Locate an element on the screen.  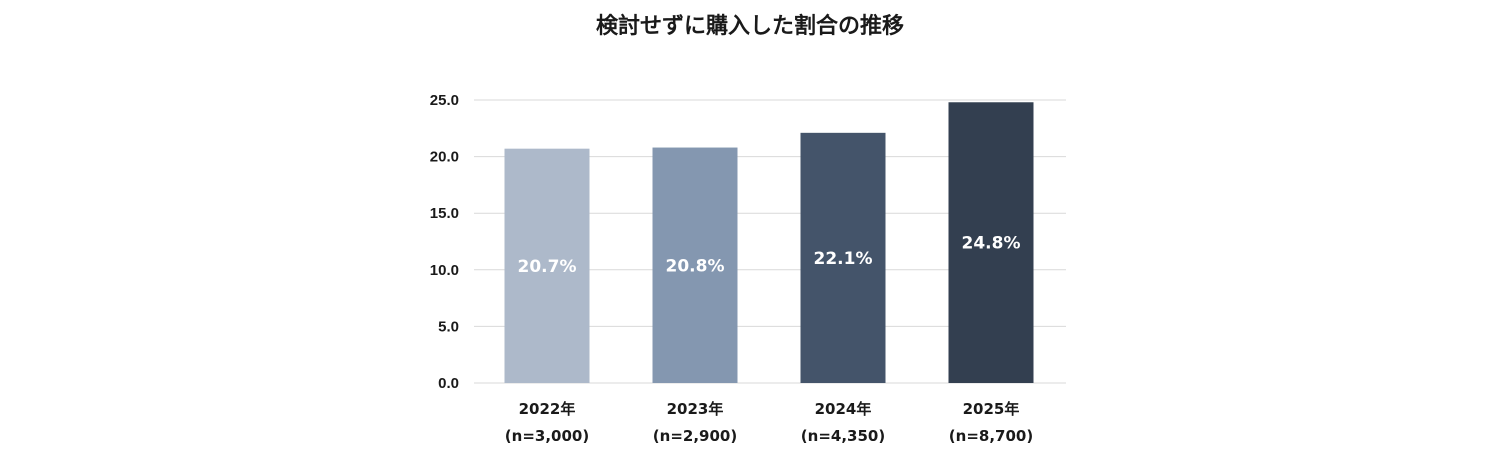
x-category-label: 2025年 is located at coordinates (991, 409).